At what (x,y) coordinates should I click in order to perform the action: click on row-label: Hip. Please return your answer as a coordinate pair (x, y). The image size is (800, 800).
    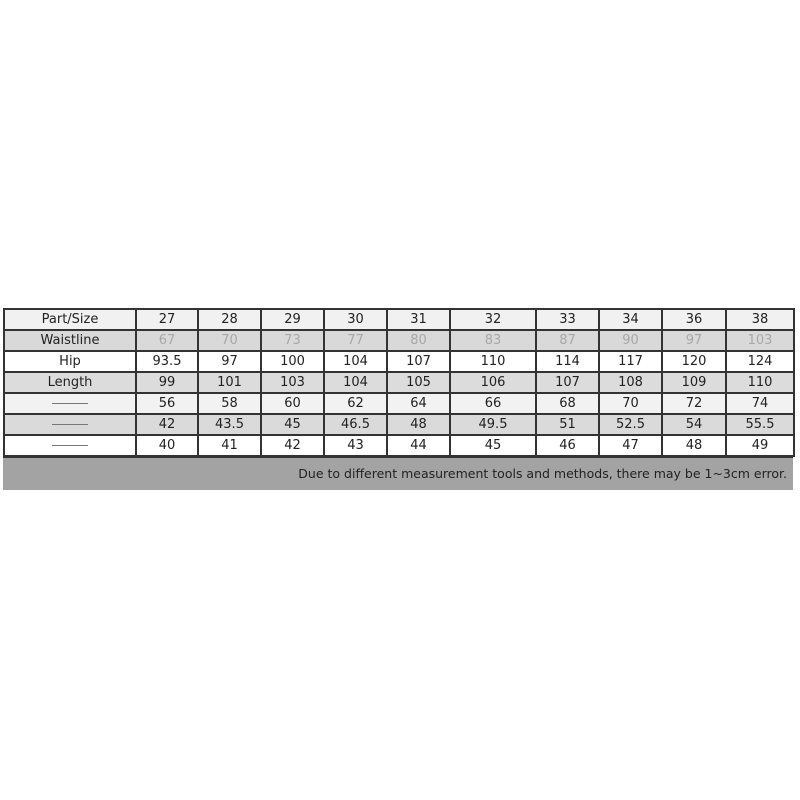
    Looking at the image, I should click on (70, 361).